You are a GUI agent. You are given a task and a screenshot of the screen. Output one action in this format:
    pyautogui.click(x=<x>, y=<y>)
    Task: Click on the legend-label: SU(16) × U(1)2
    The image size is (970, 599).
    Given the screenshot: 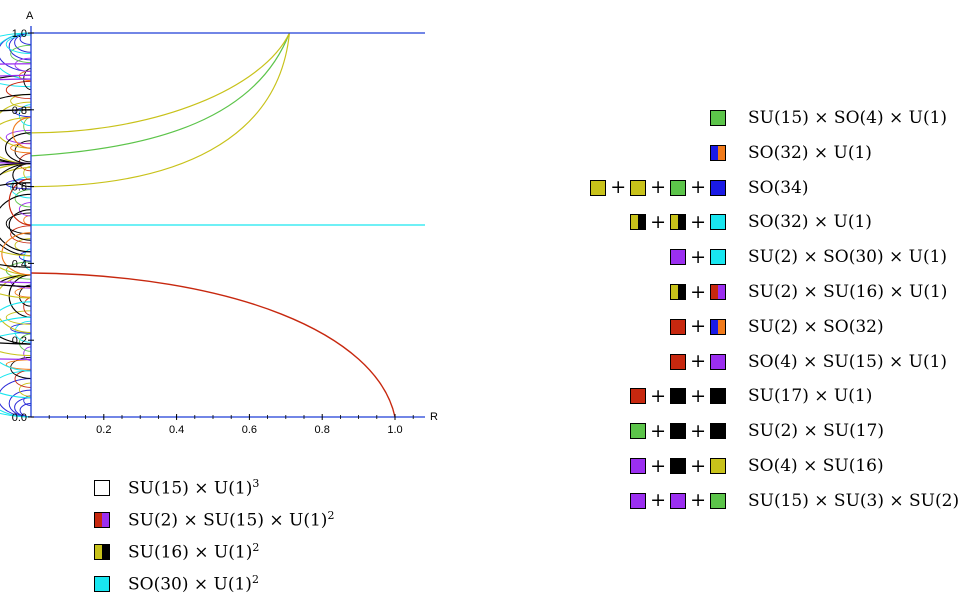 What is the action you would take?
    pyautogui.click(x=194, y=552)
    